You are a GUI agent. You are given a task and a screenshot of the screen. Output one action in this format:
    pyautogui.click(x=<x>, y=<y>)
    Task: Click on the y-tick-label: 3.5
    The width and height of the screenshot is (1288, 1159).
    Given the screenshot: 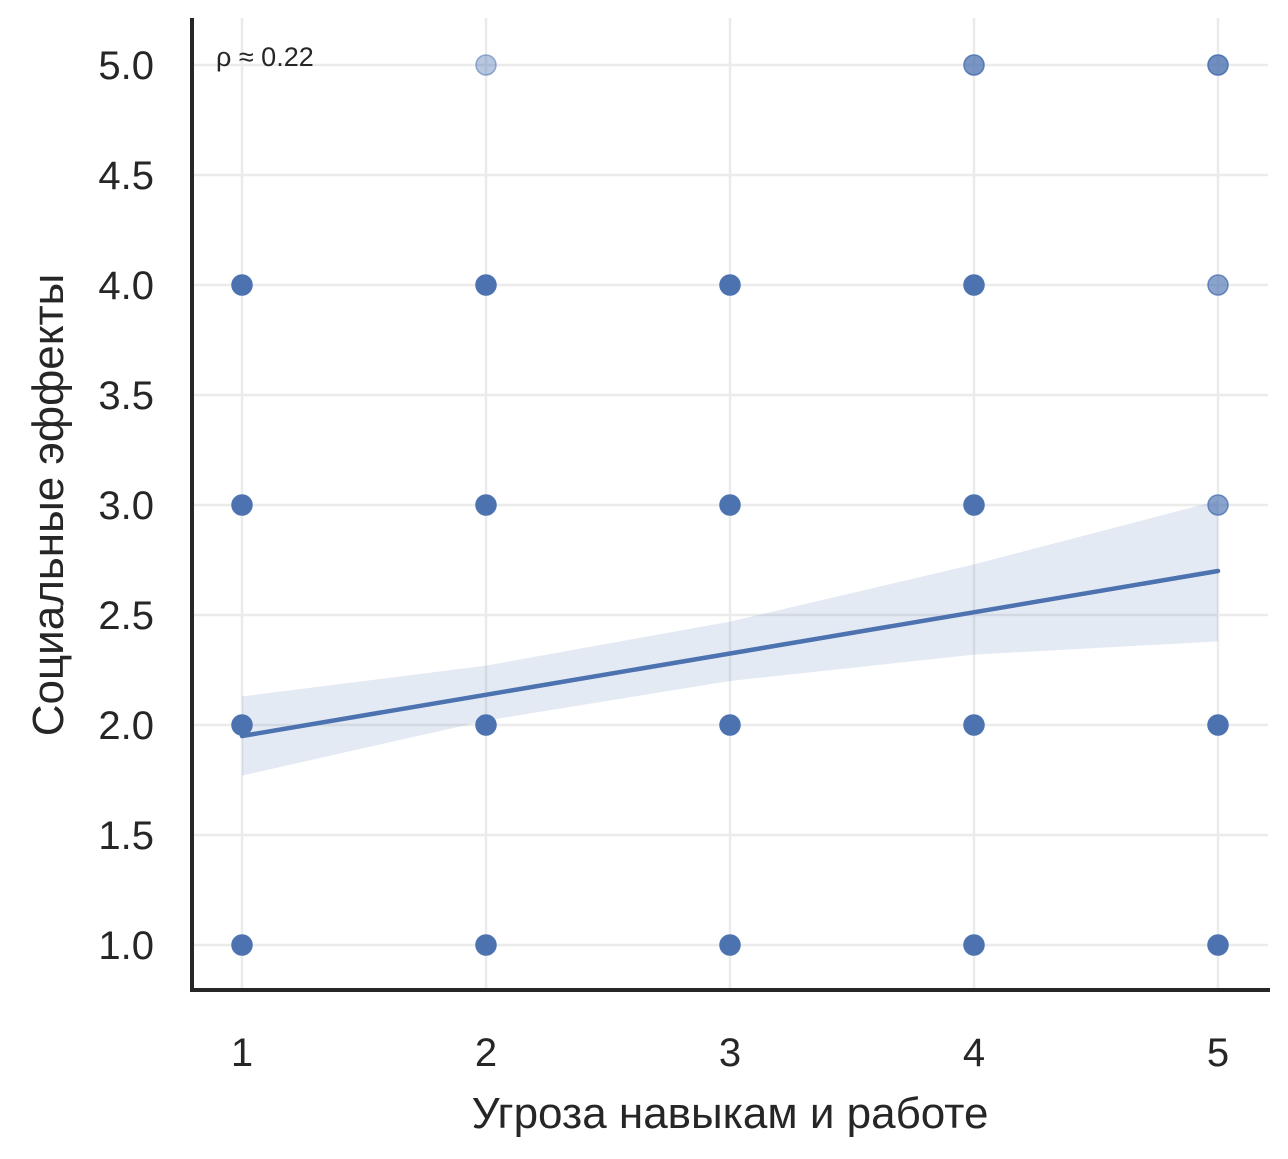 What is the action you would take?
    pyautogui.click(x=126, y=396)
    